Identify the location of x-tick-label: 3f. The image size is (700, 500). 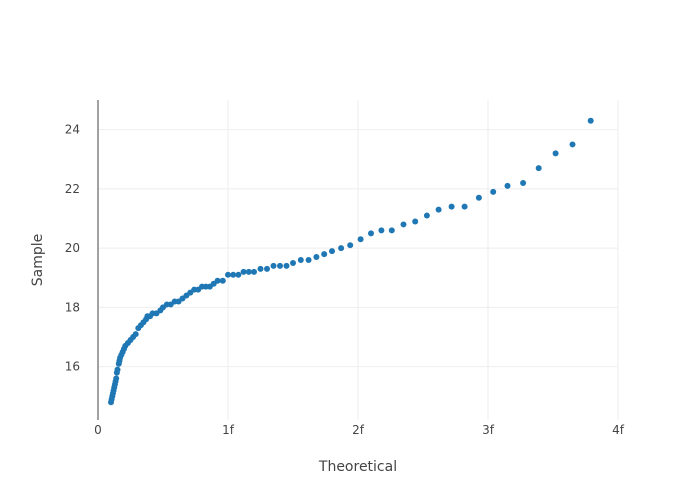
(488, 430).